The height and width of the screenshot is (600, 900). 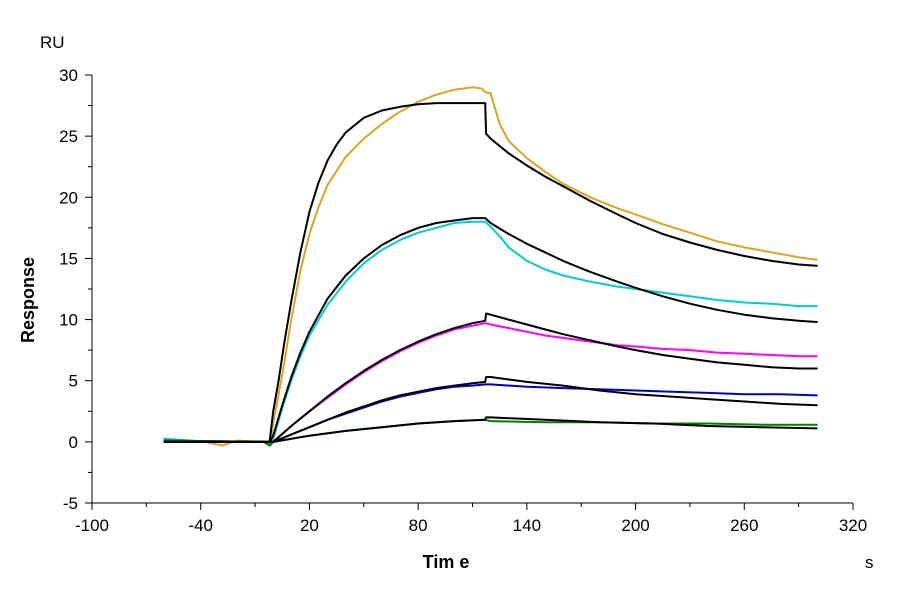 I want to click on y-tick-label: 5, so click(x=73, y=381).